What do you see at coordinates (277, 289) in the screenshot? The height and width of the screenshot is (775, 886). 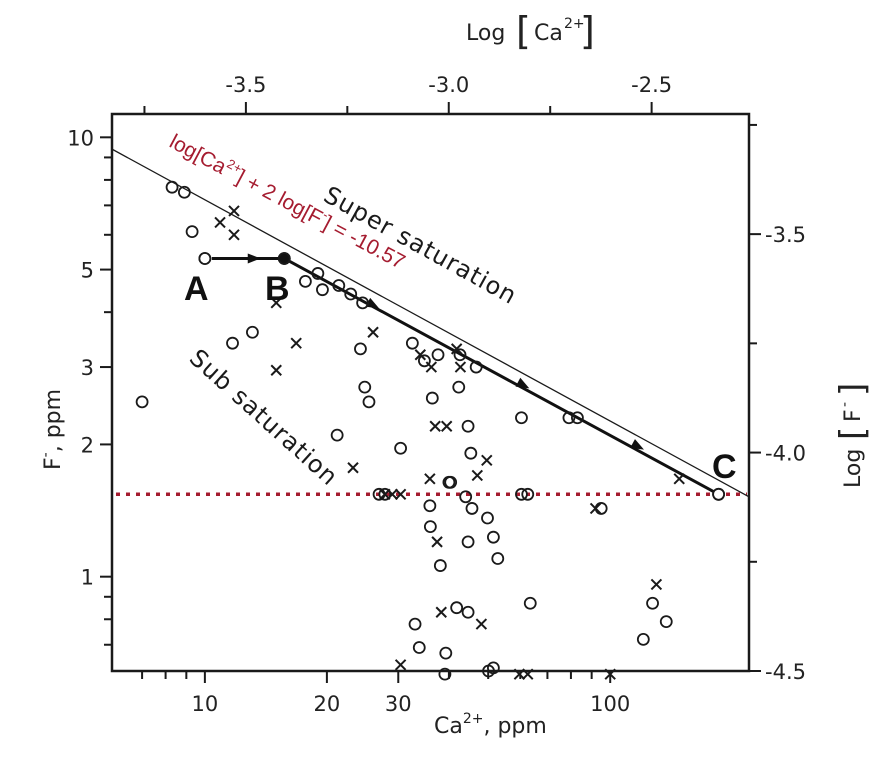 I see `point-b-label: B` at bounding box center [277, 289].